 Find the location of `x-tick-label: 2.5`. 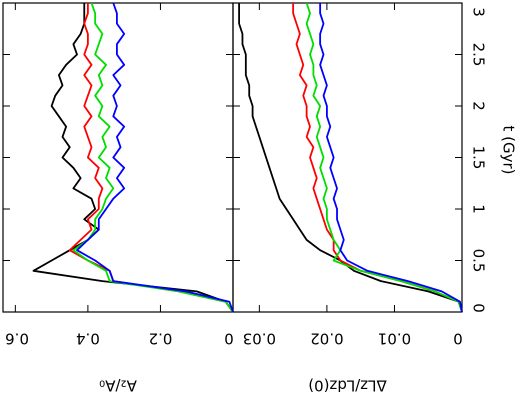

x-tick-label: 2.5 is located at coordinates (479, 55).